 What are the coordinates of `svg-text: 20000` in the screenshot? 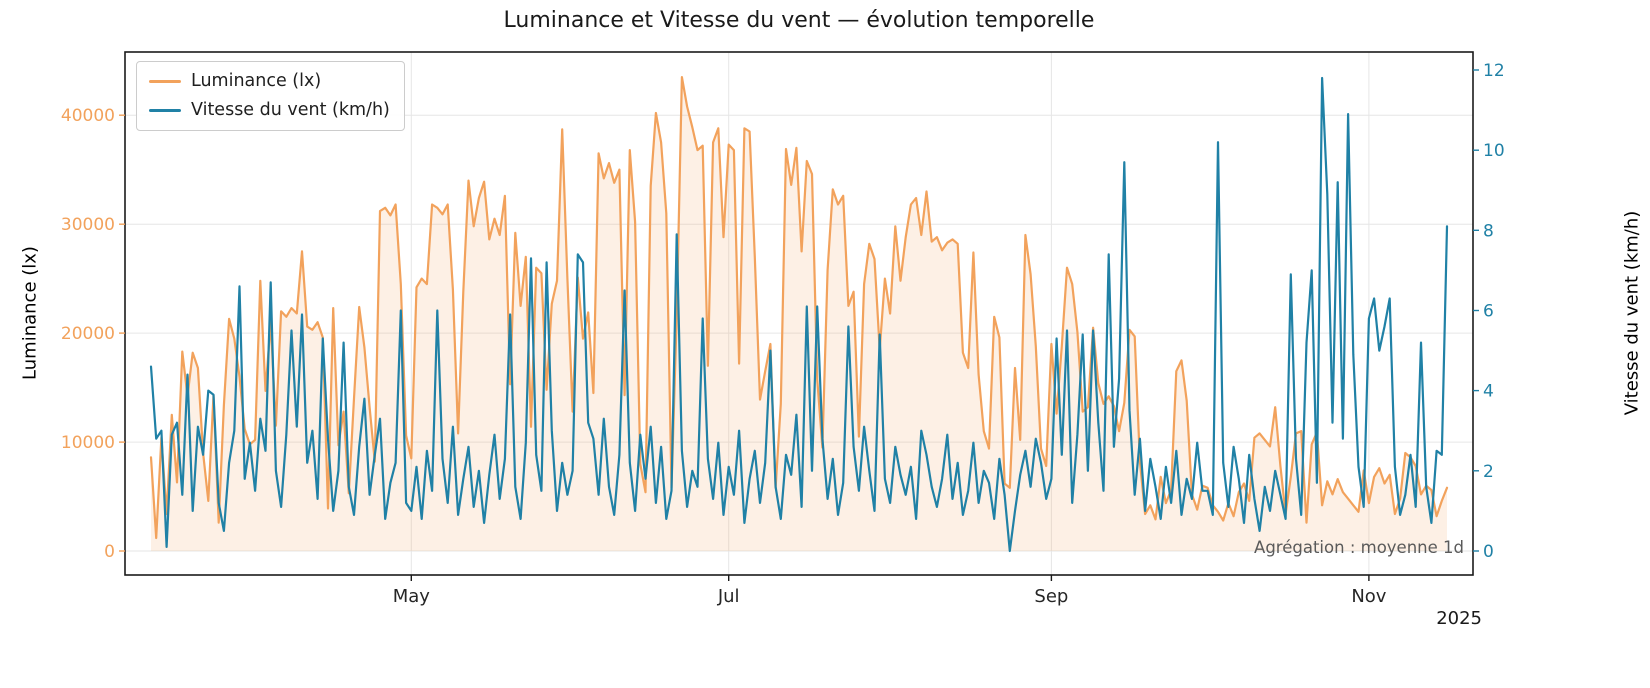 It's located at (88, 334).